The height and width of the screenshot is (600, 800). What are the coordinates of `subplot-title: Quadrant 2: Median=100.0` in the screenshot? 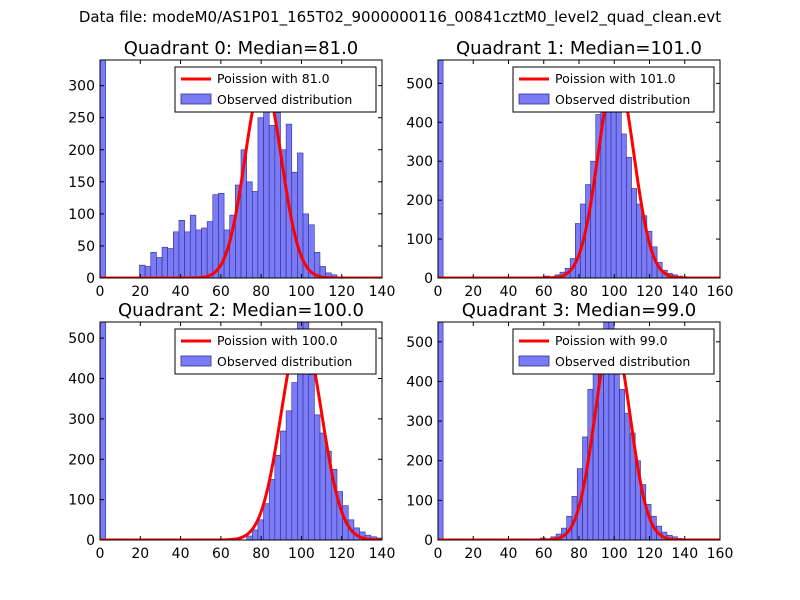 It's located at (241, 310).